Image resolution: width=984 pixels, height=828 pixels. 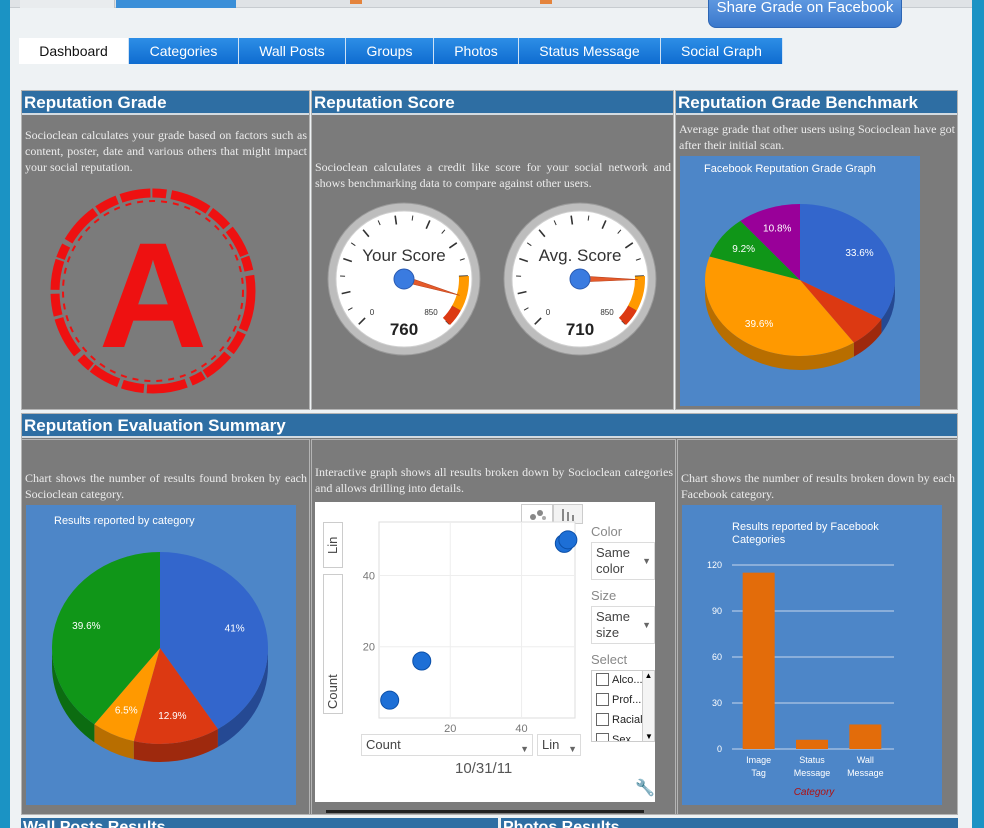 I want to click on bubble-view-icon, so click(x=538, y=515).